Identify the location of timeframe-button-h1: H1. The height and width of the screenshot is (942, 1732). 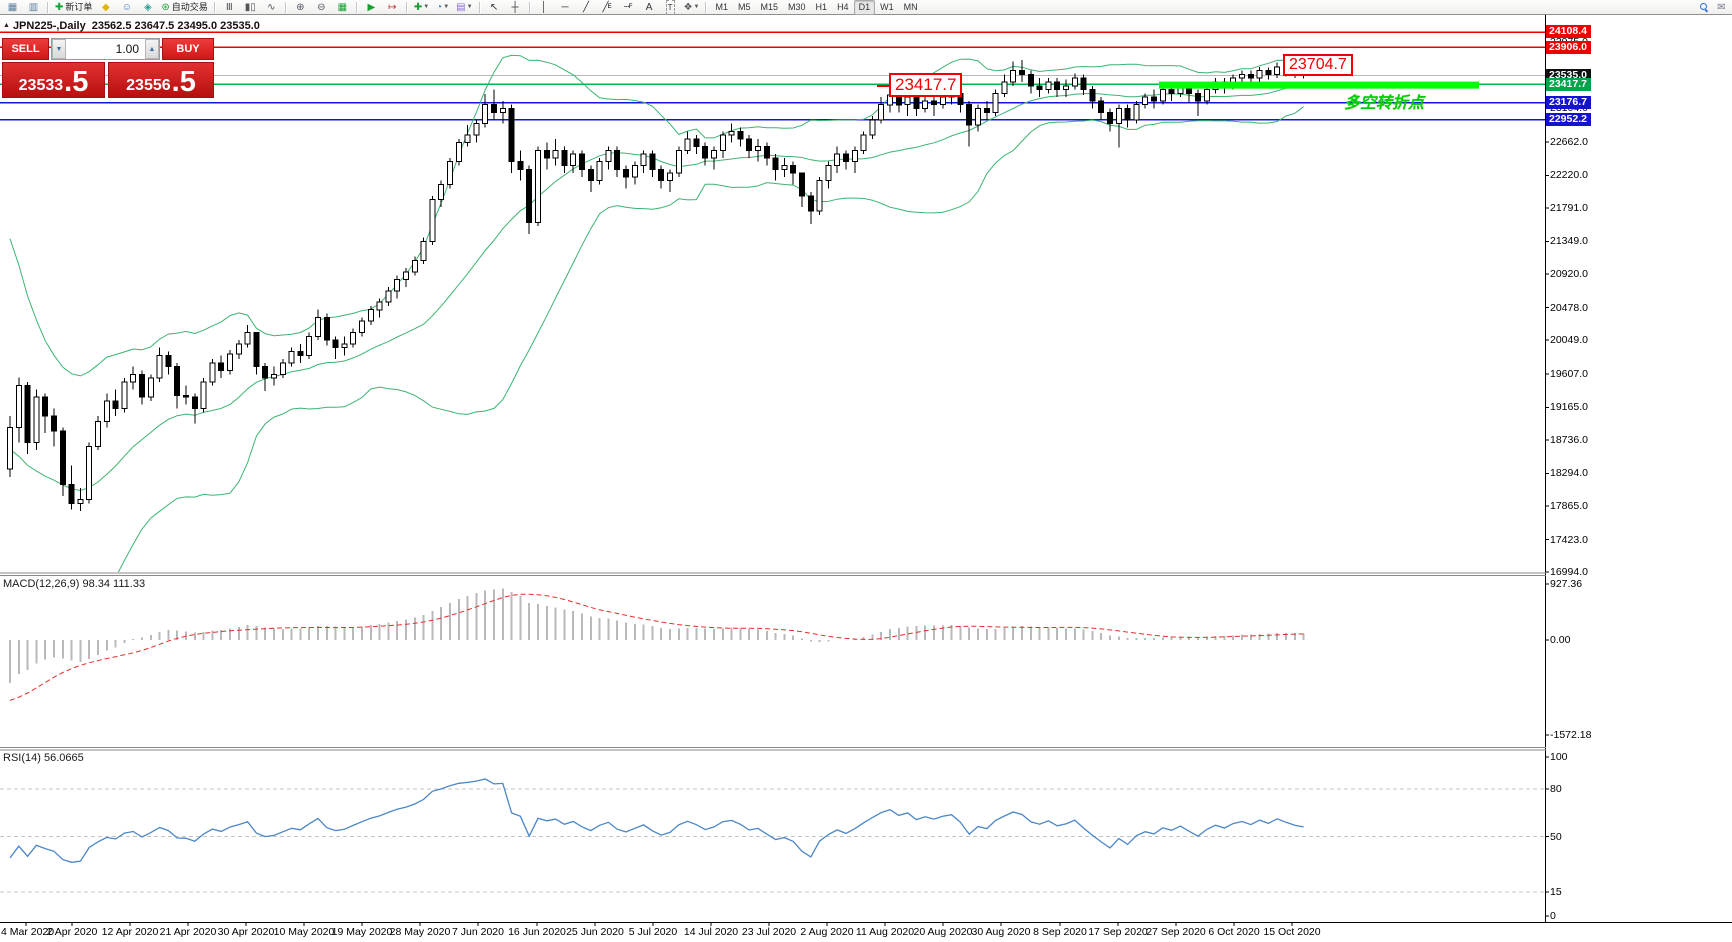
(821, 6).